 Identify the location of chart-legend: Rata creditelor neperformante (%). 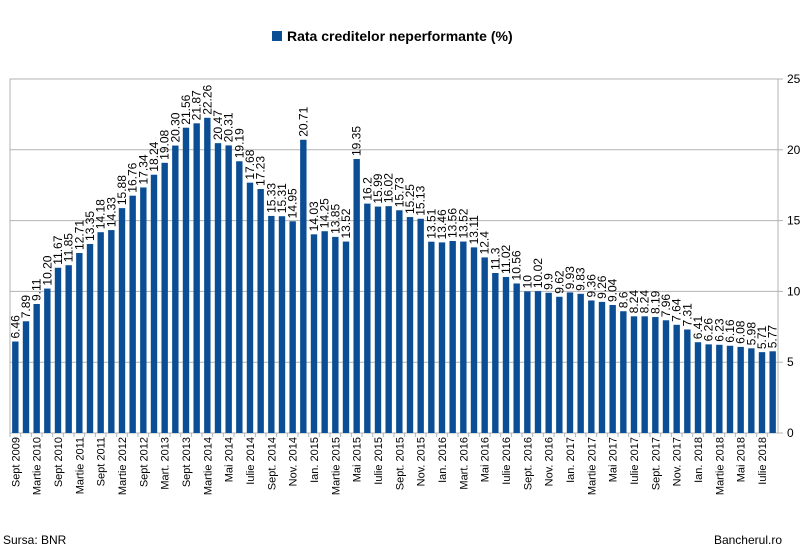
(392, 36).